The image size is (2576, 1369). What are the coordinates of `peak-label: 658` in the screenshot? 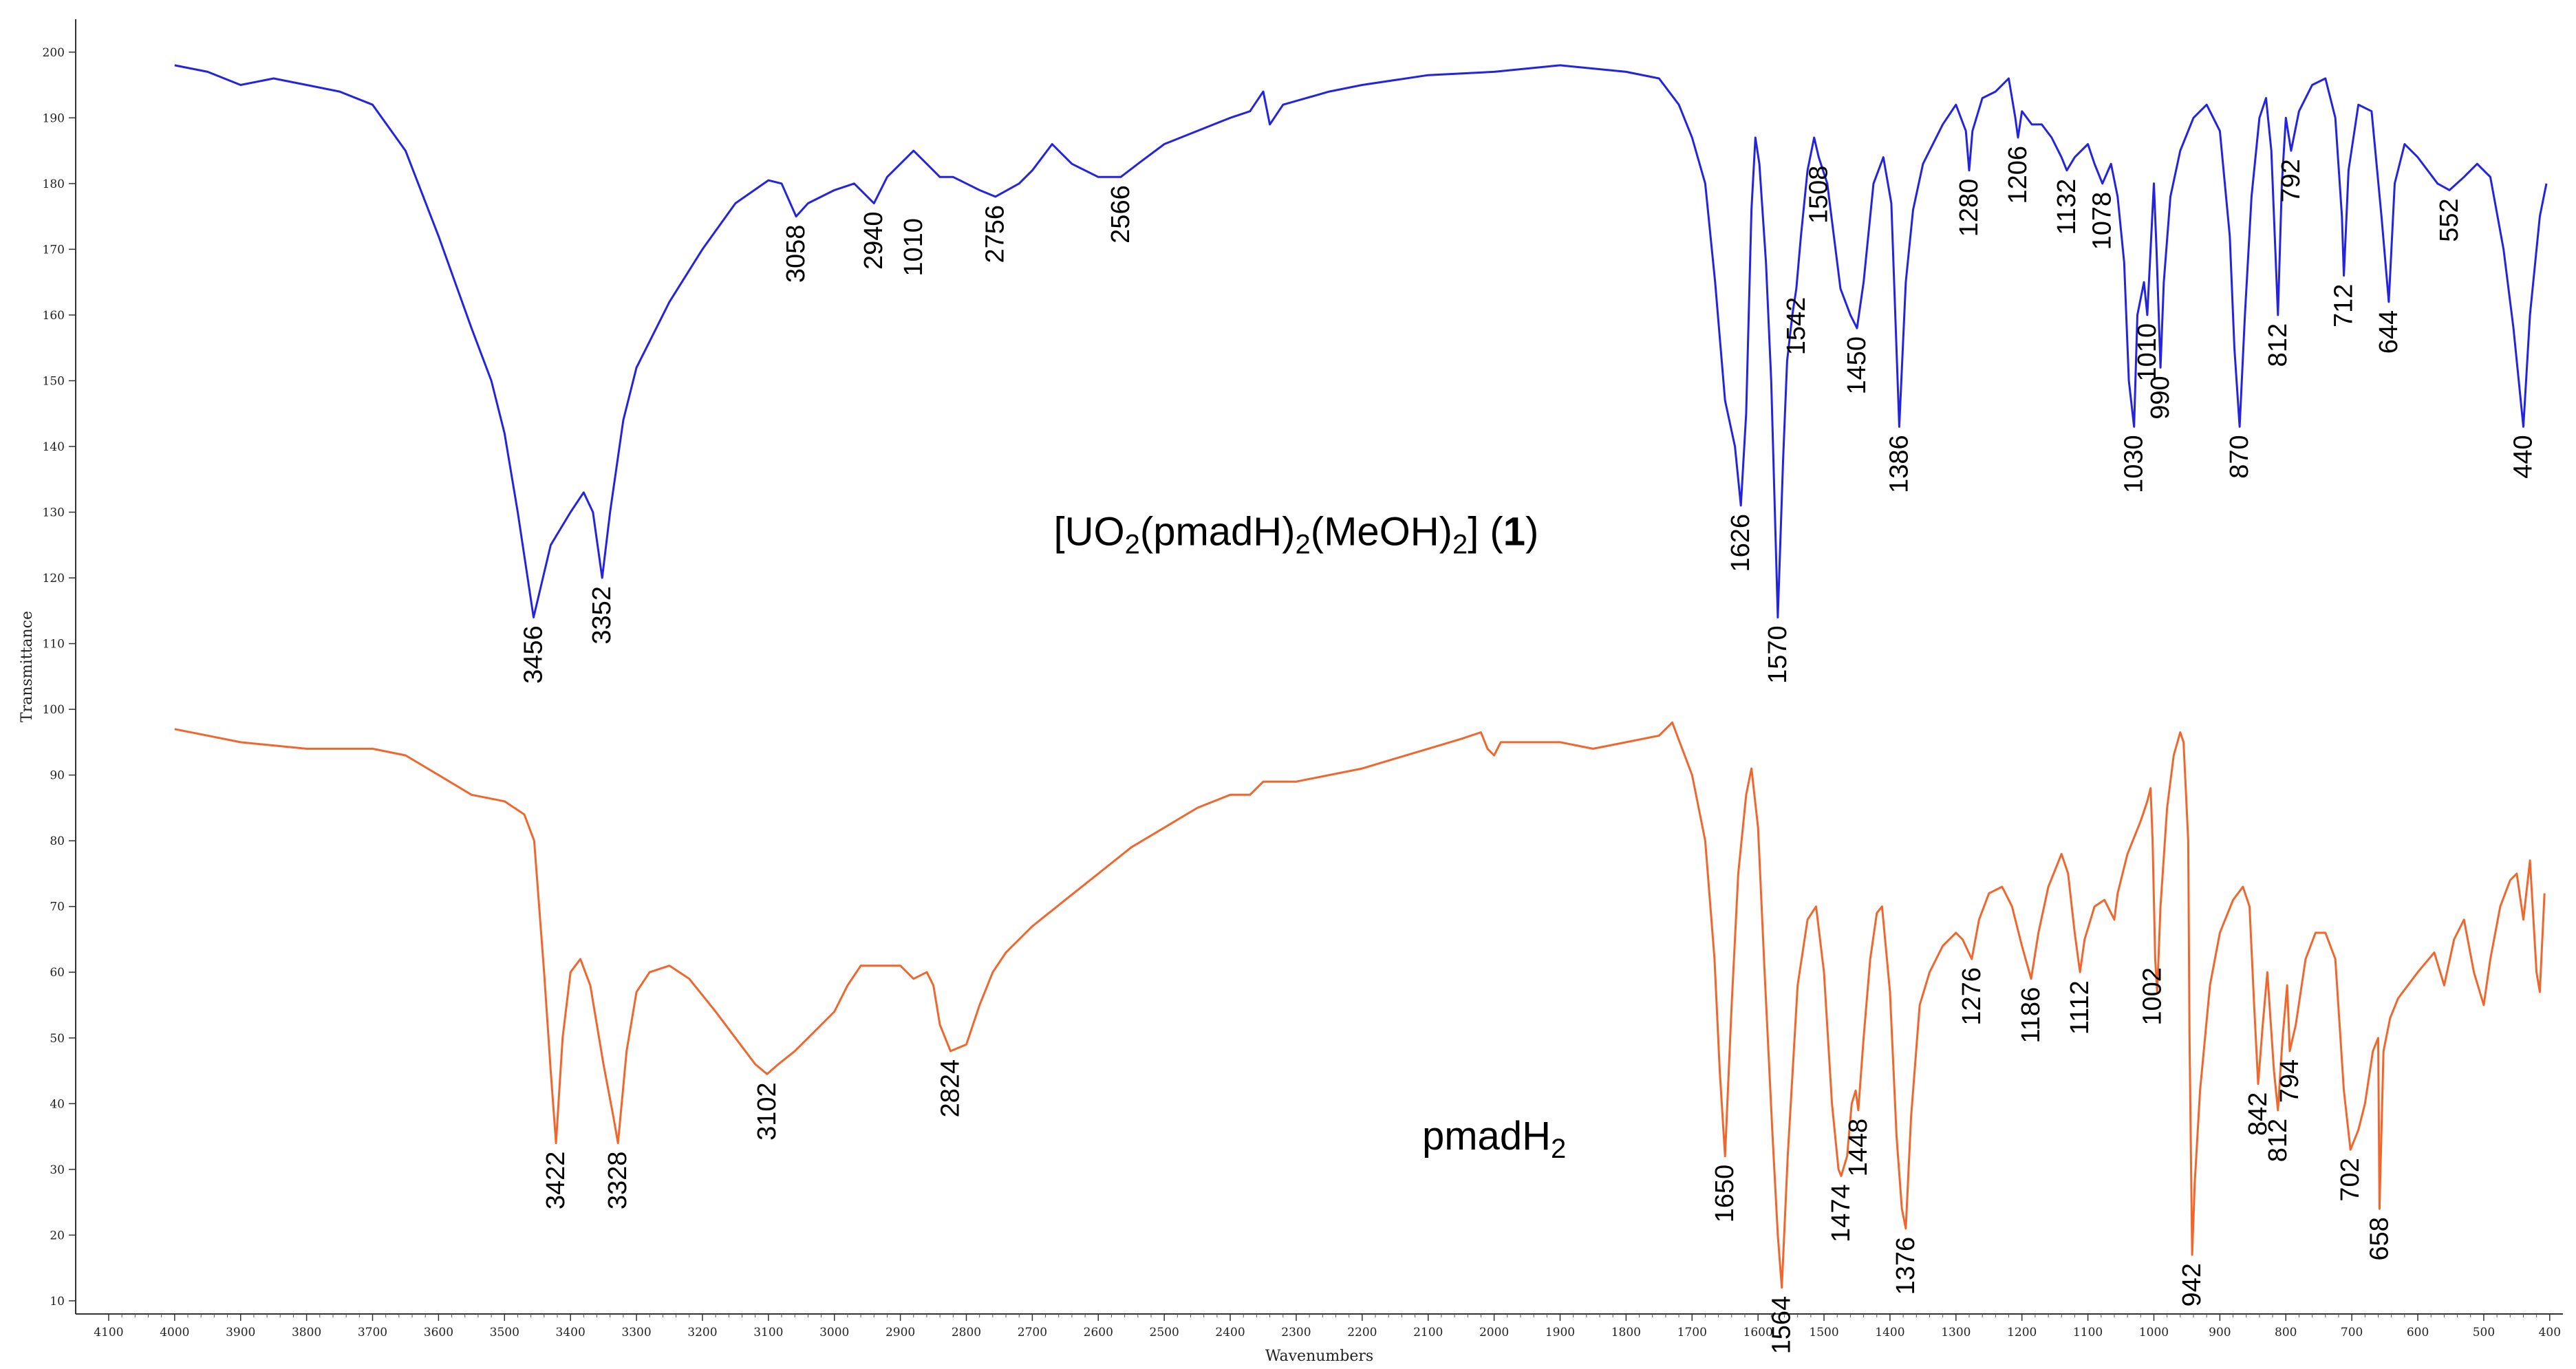 It's located at (2379, 1238).